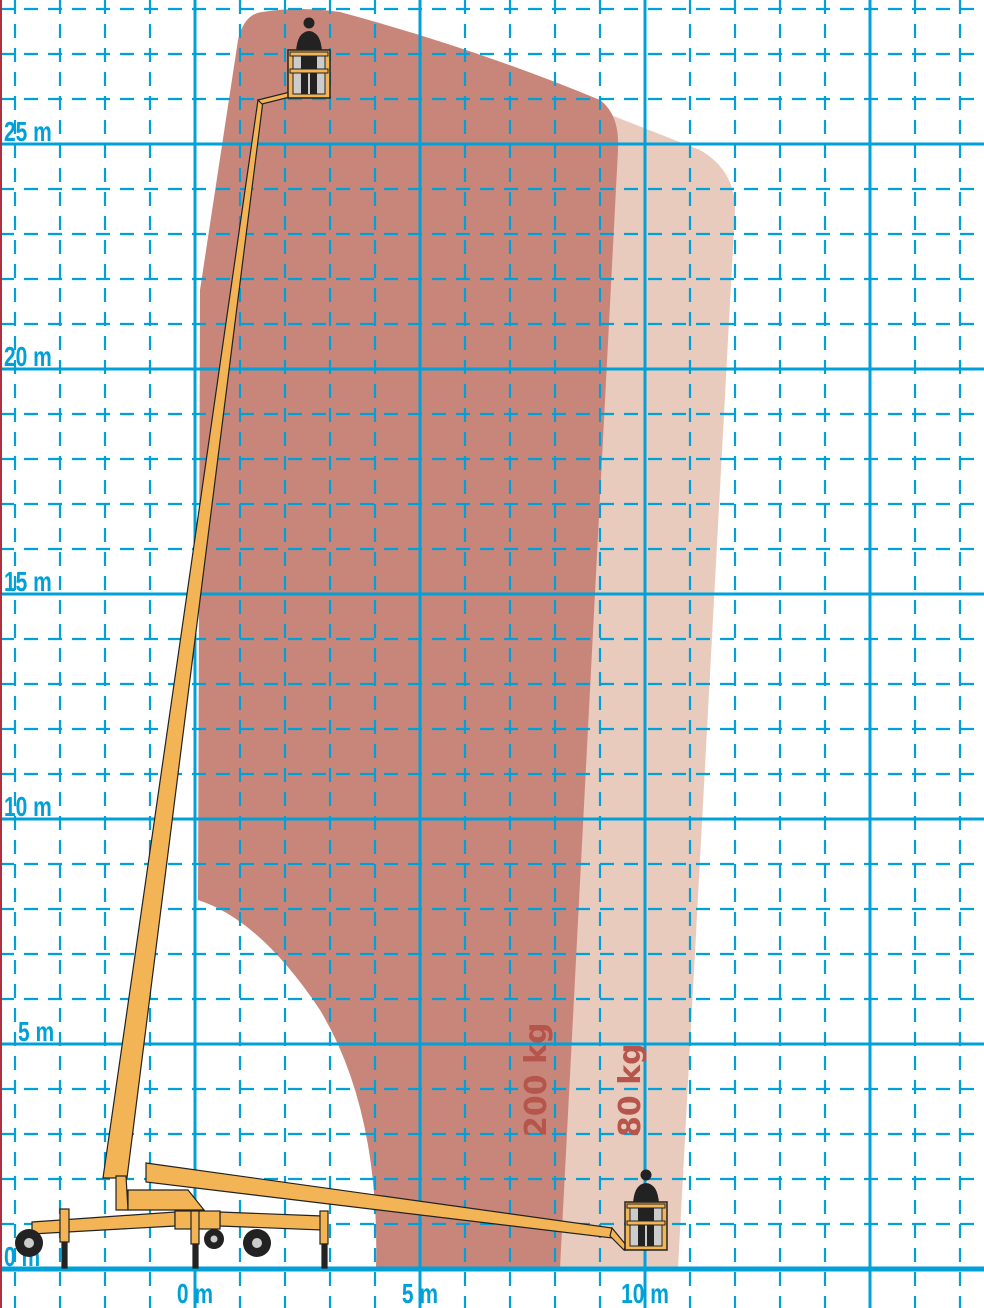  I want to click on lowered-platform-basket, so click(646, 1210).